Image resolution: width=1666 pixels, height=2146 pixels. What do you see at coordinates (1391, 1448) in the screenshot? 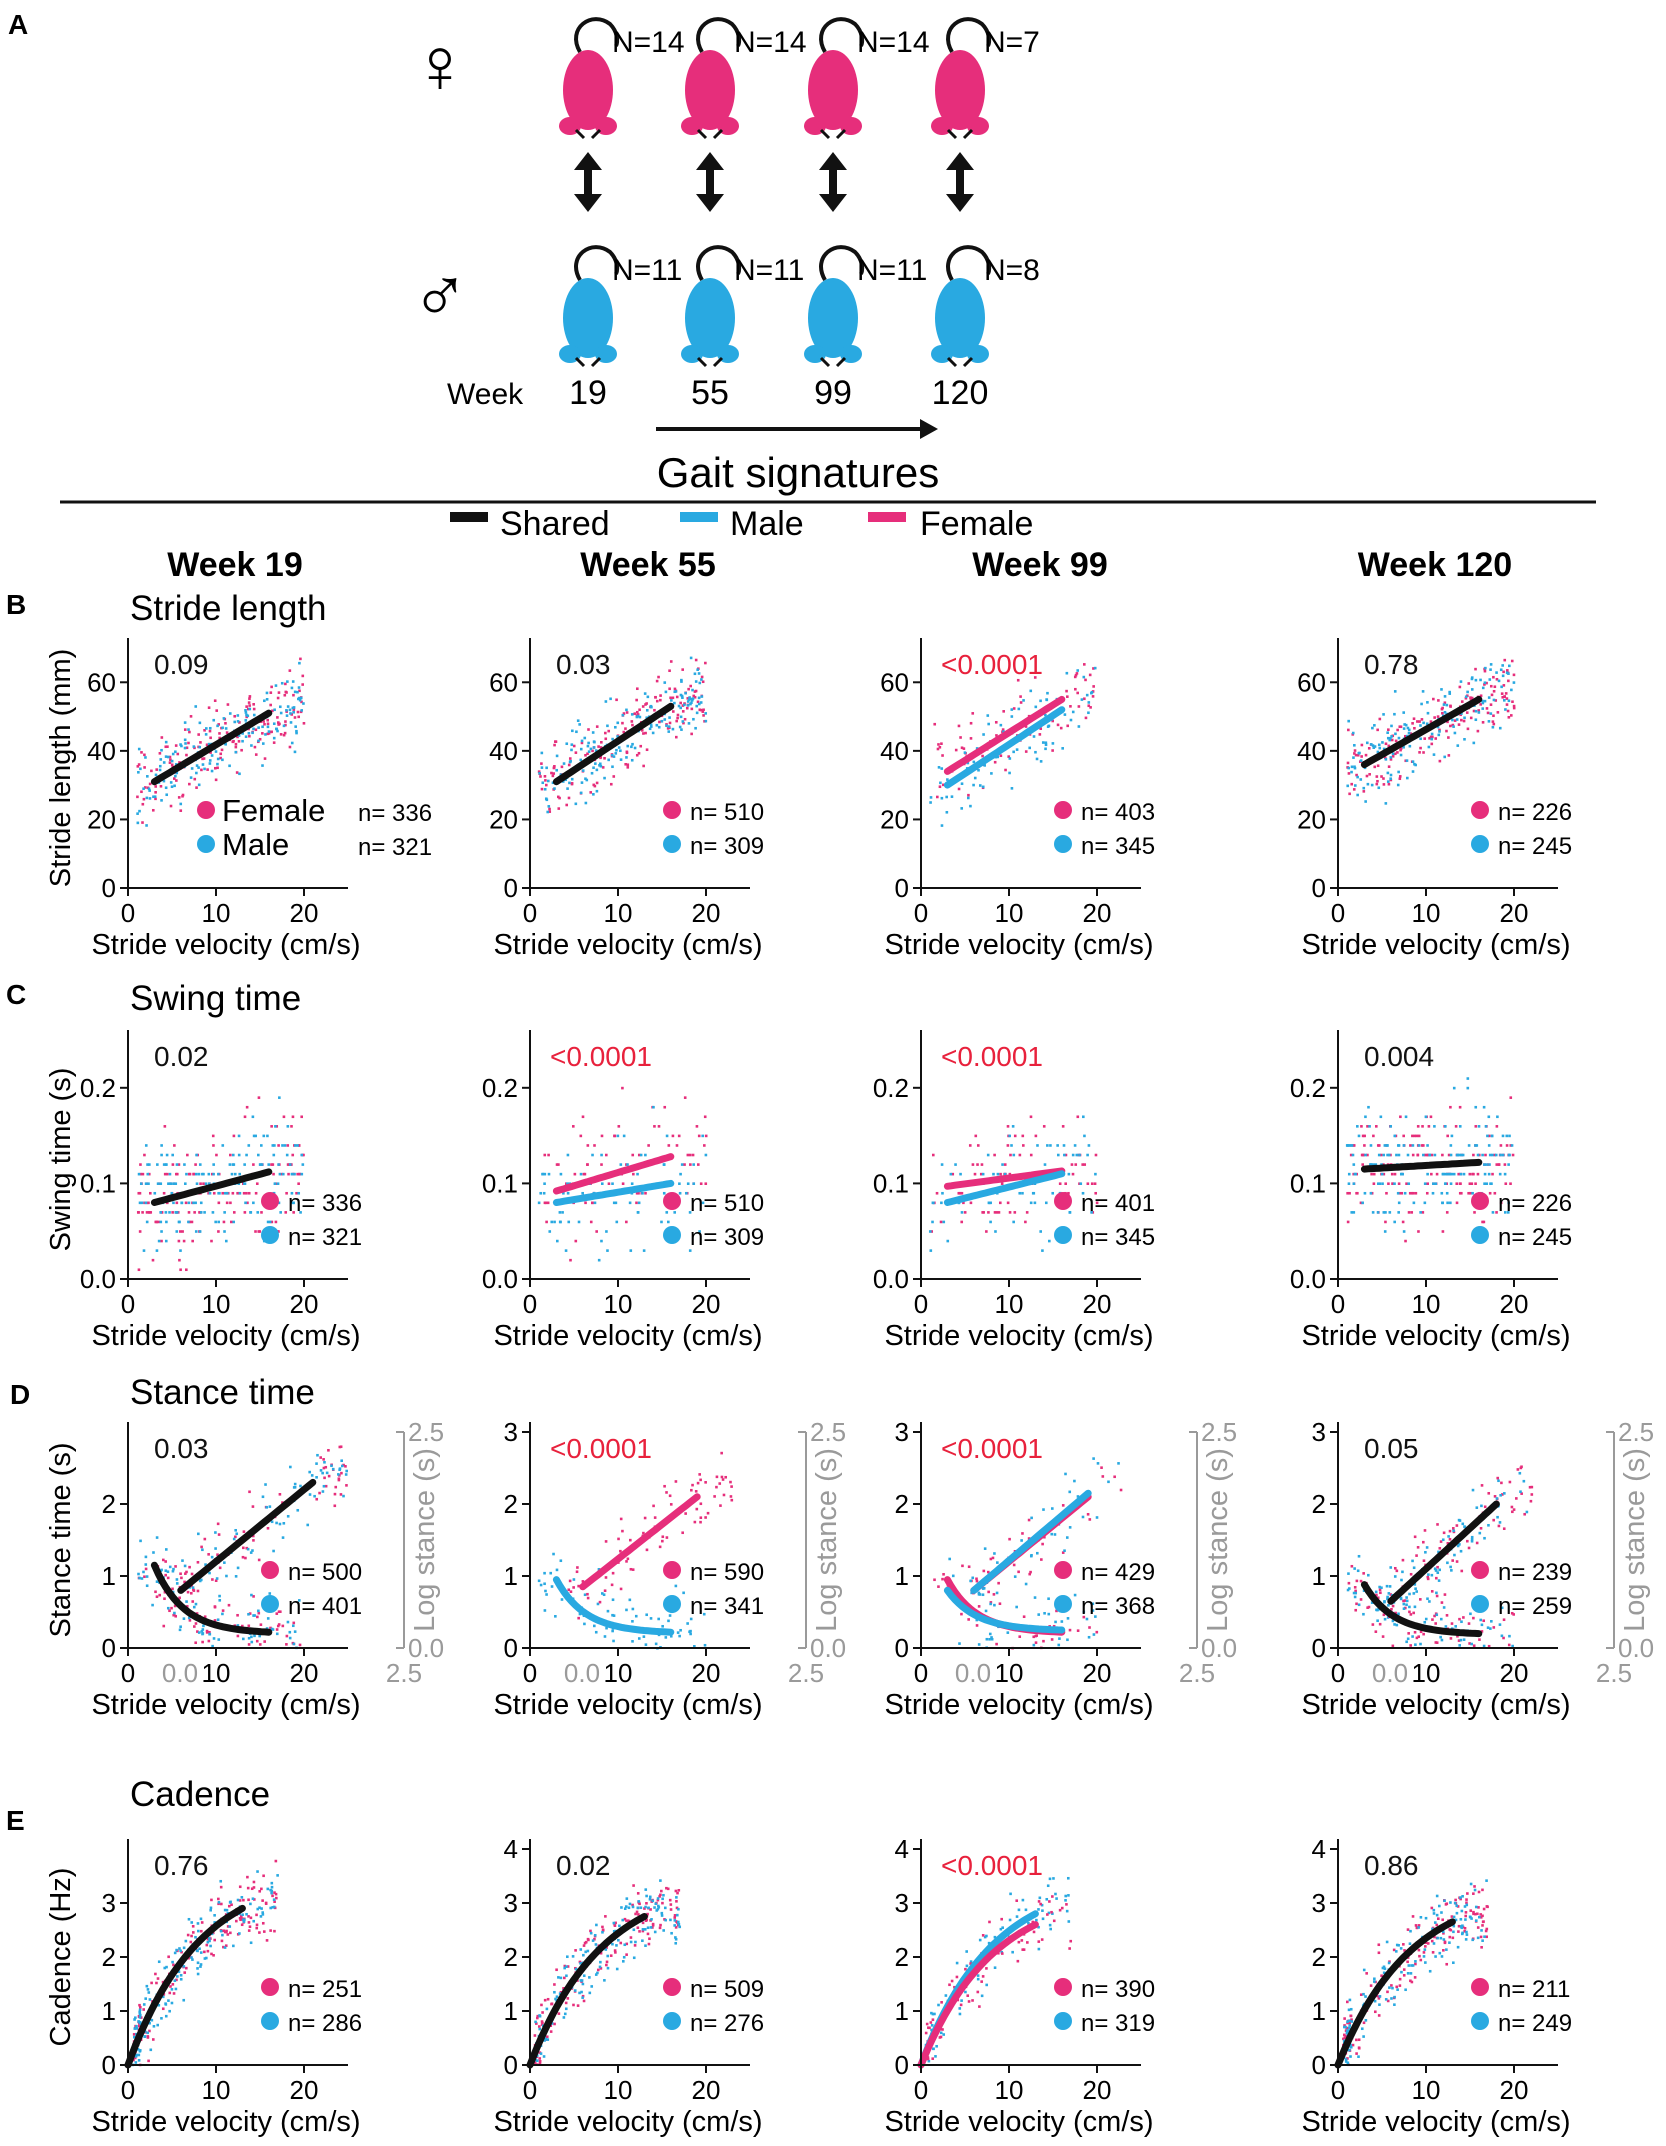
I see `p-value-label: 0.05` at bounding box center [1391, 1448].